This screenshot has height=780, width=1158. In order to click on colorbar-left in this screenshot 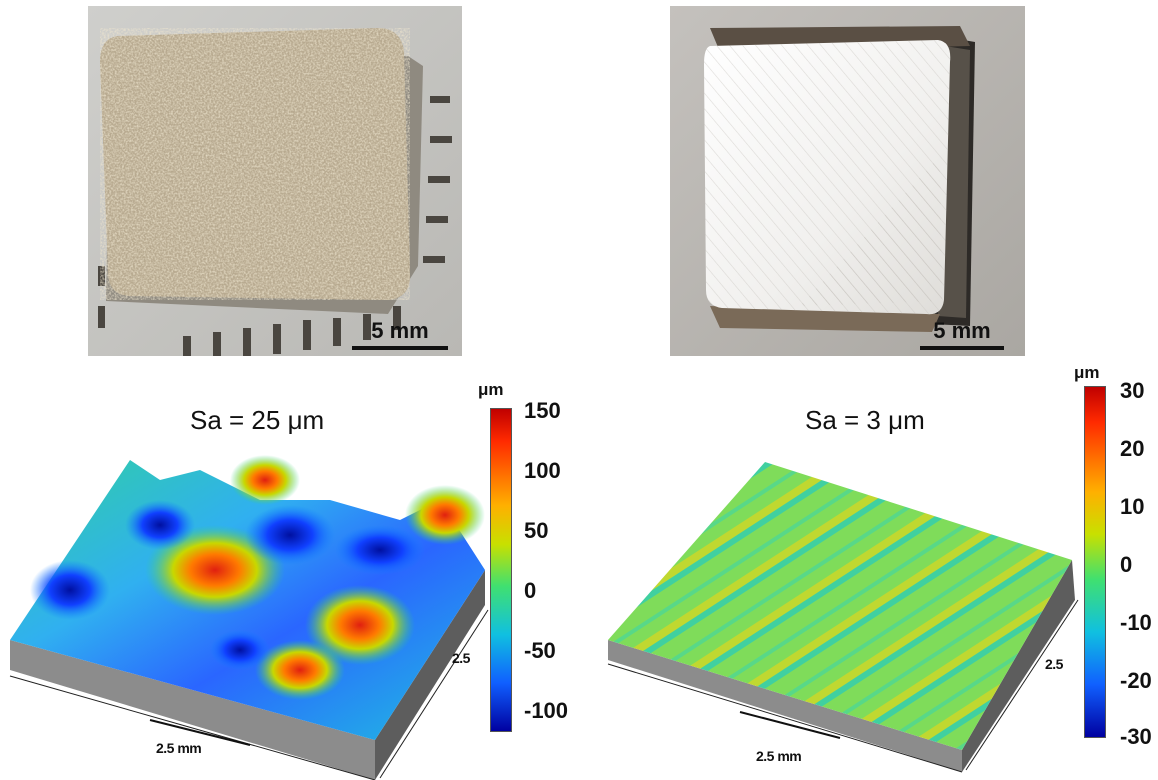, I will do `click(501, 570)`.